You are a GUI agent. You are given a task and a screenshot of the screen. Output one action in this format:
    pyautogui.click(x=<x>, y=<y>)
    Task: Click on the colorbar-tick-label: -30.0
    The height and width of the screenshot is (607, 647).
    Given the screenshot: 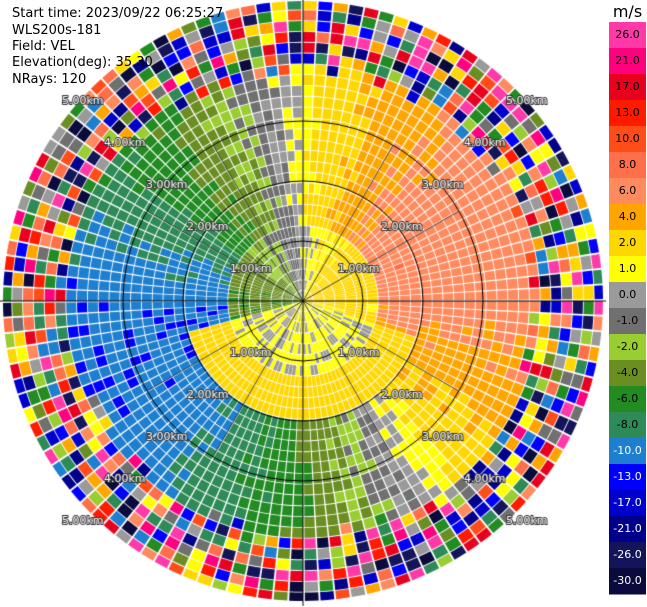 What is the action you would take?
    pyautogui.click(x=627, y=580)
    